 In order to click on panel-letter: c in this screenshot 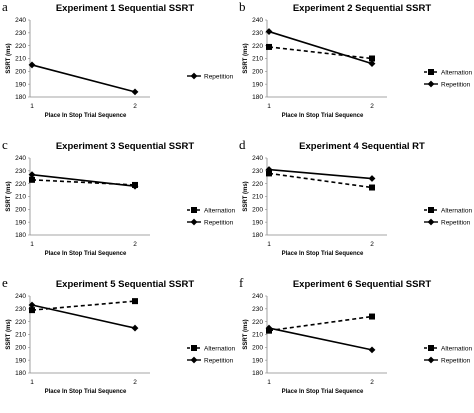, I will do `click(5, 144)`.